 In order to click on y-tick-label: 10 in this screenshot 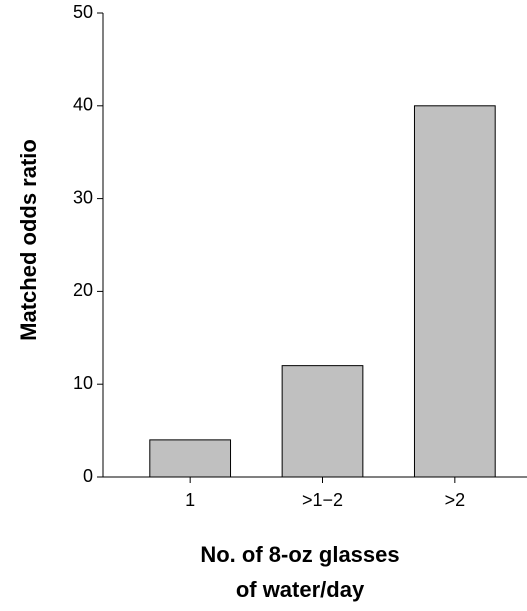, I will do `click(83, 383)`.